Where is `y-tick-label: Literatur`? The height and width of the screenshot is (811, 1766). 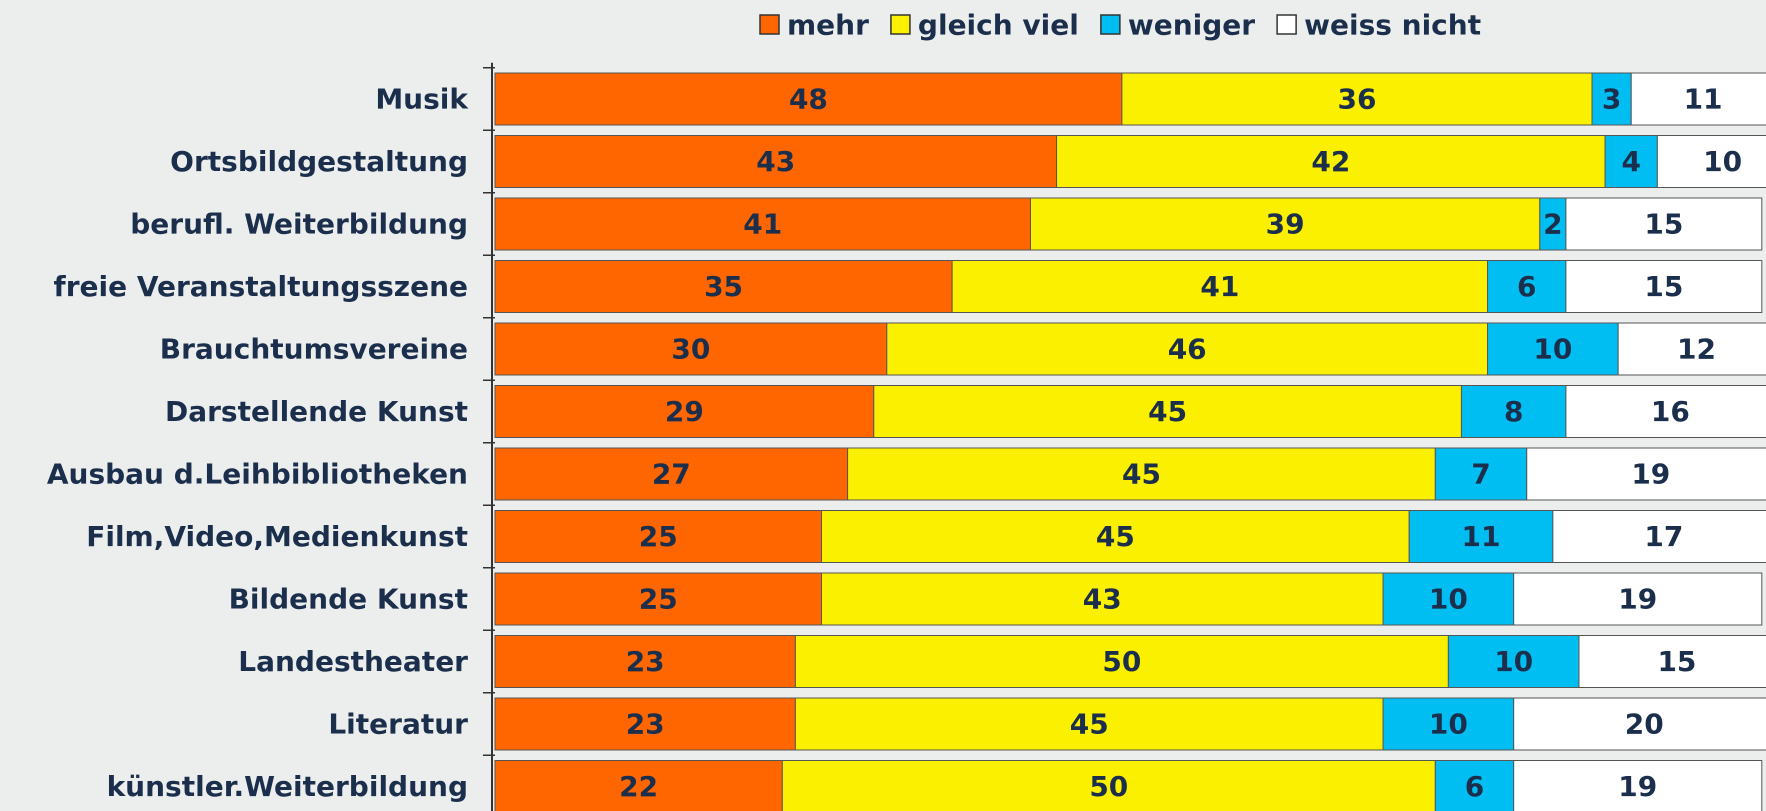 y-tick-label: Literatur is located at coordinates (398, 724).